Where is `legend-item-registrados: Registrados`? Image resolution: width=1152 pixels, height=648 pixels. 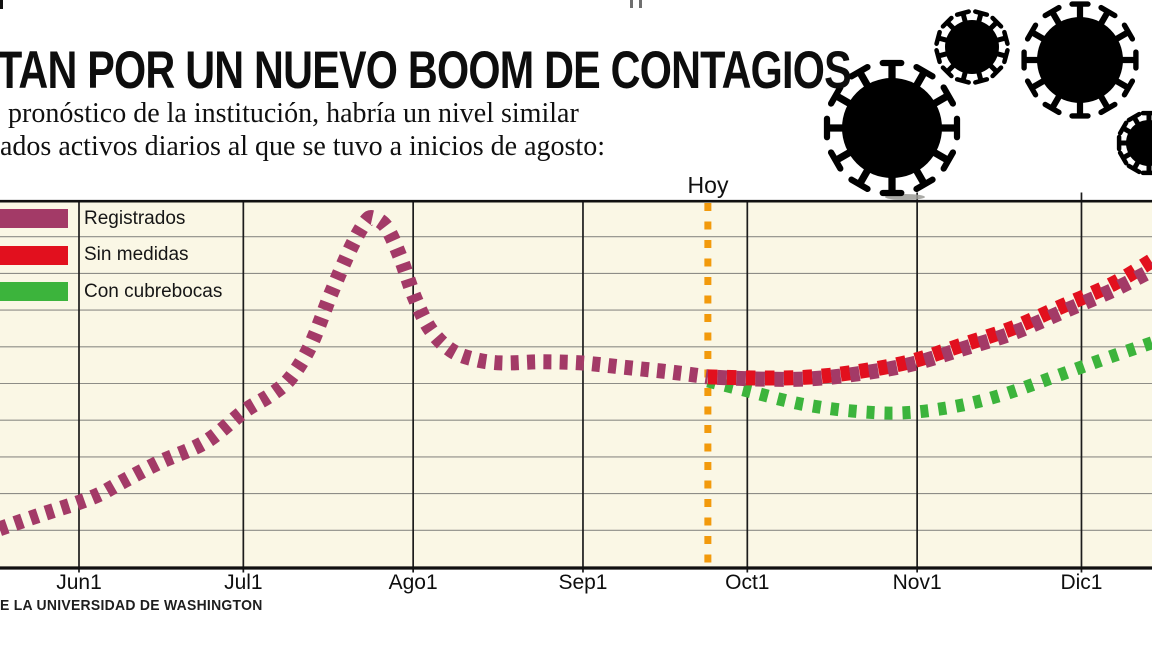
legend-item-registrados: Registrados is located at coordinates (125, 218).